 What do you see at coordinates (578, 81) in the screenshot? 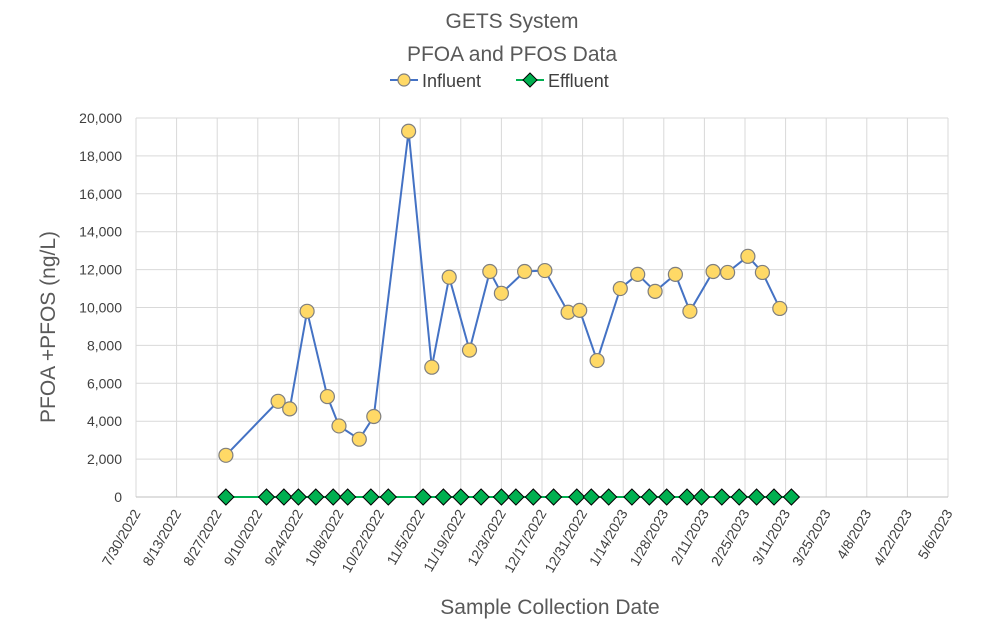
I see `legend-effluent-label: Effluent` at bounding box center [578, 81].